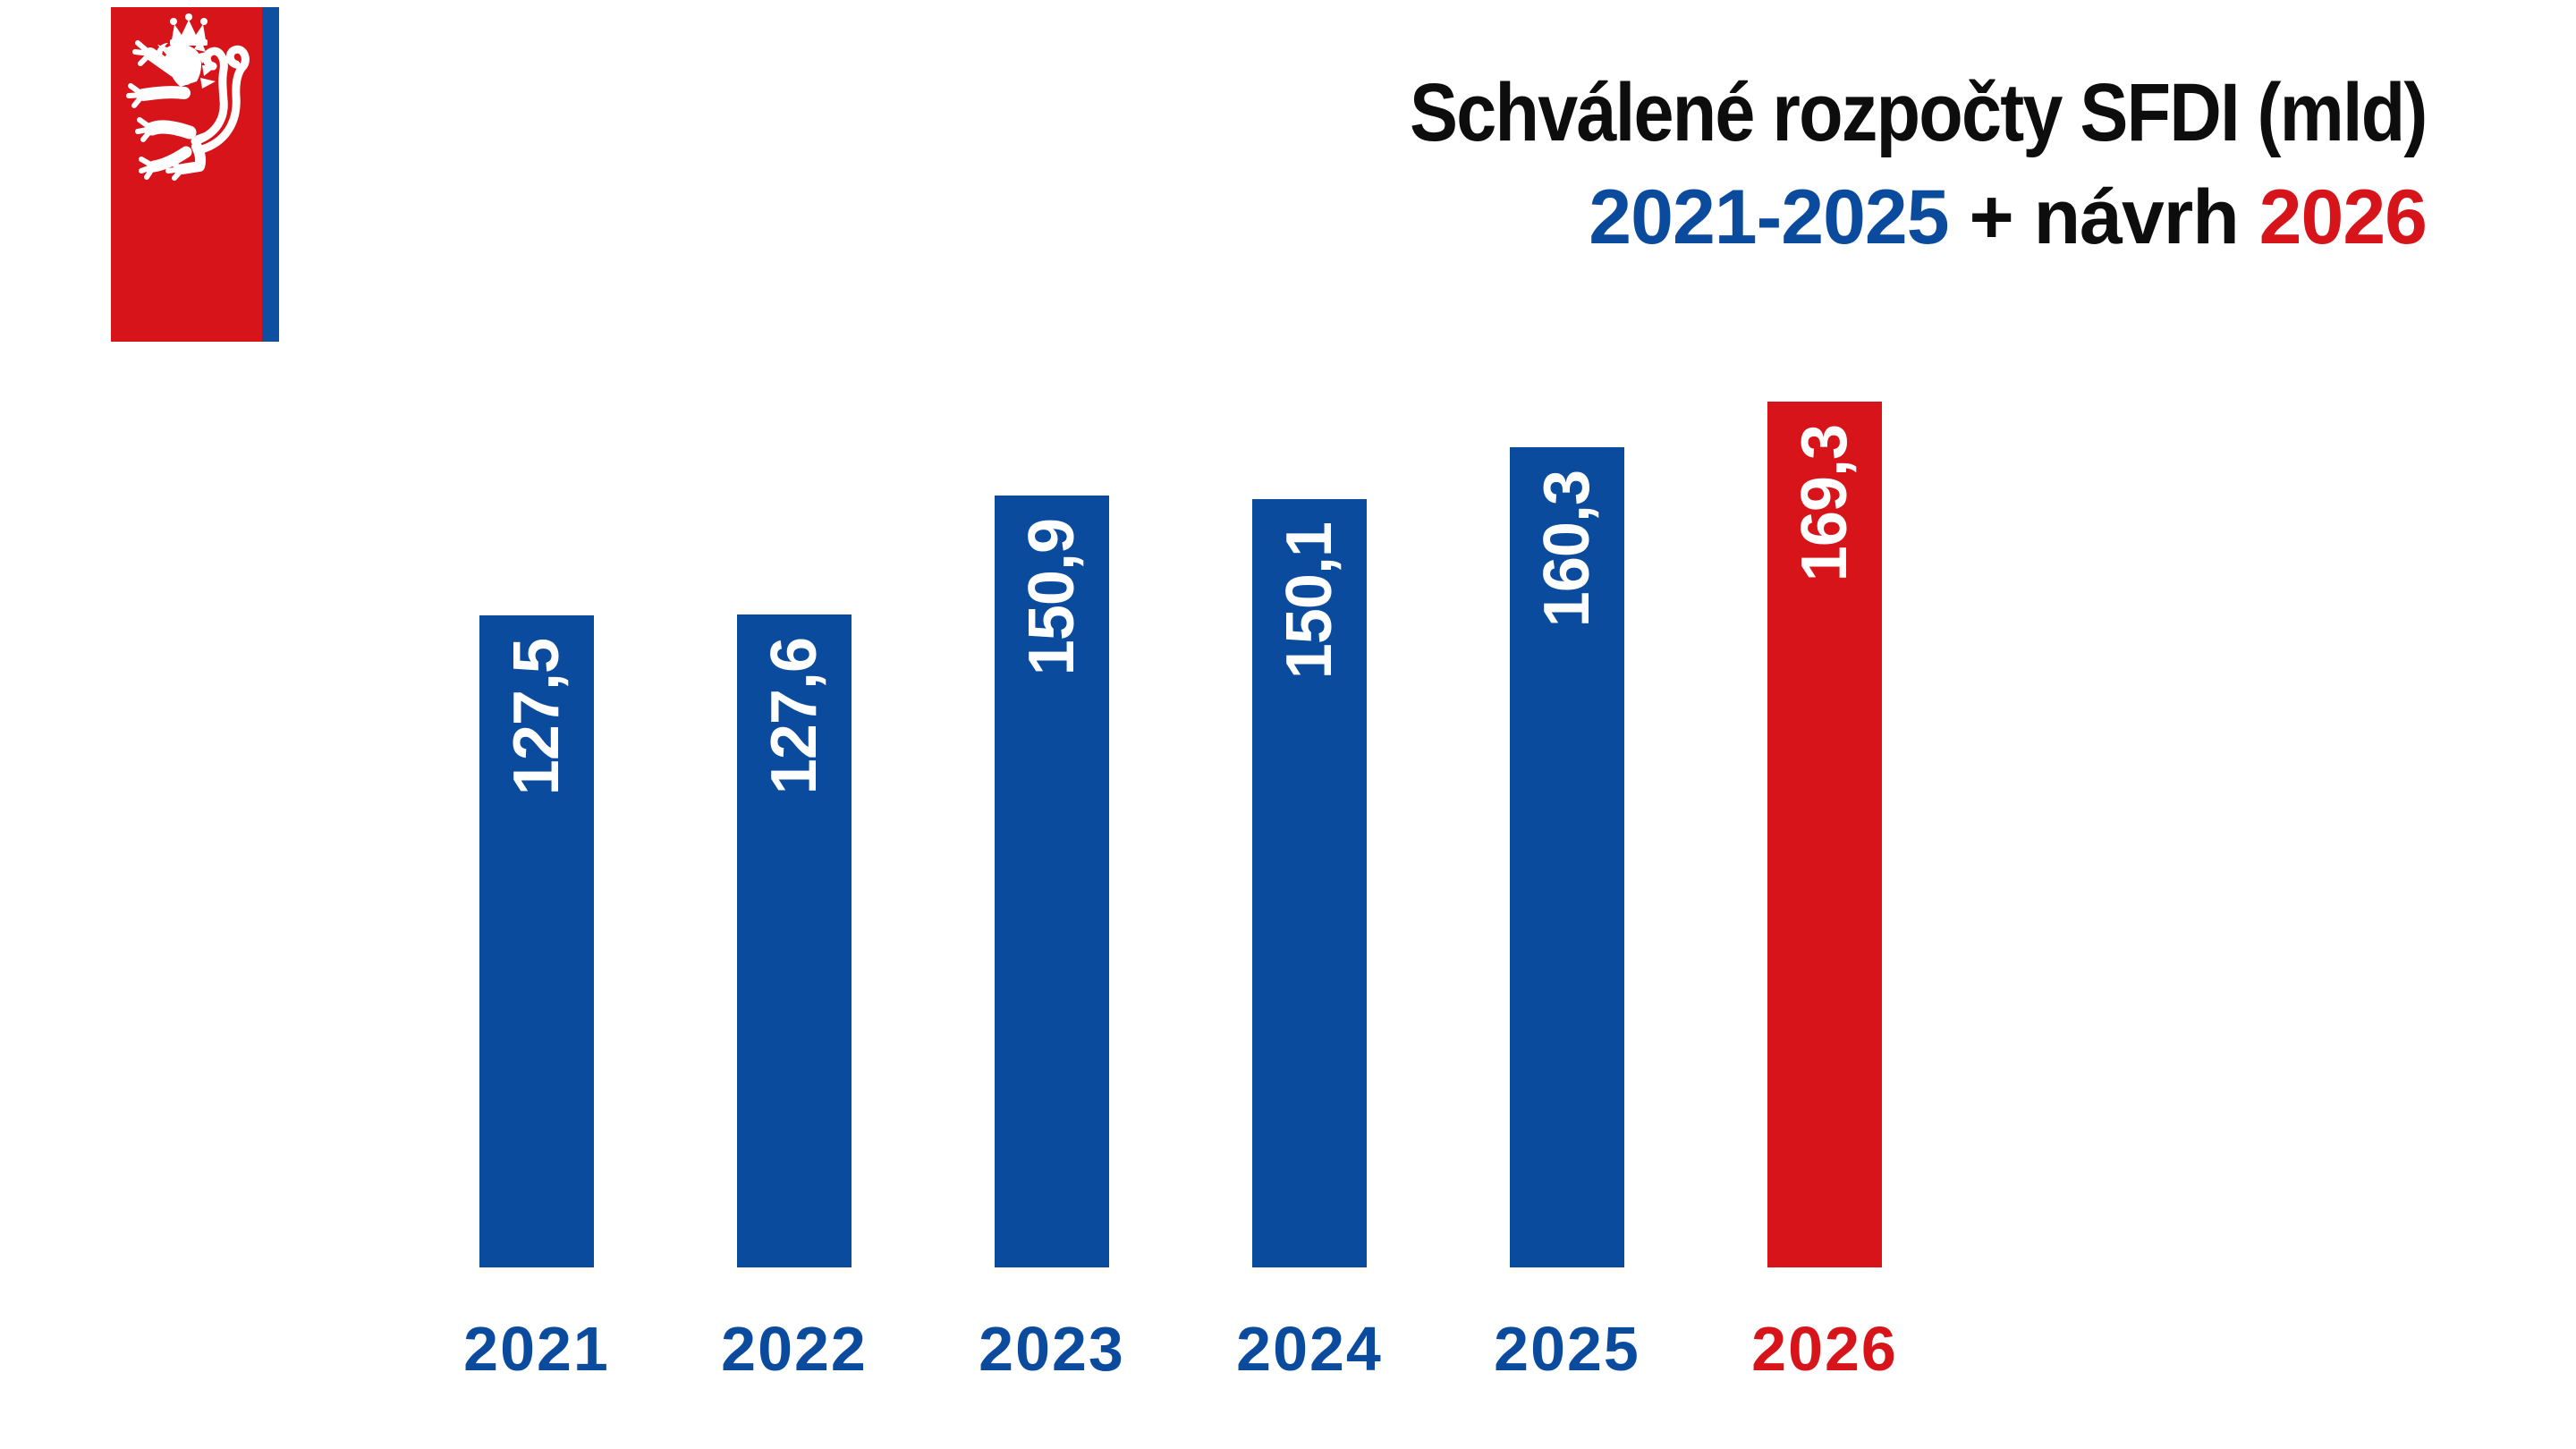 This screenshot has height=1449, width=2576. What do you see at coordinates (2343, 217) in the screenshot?
I see `title-proposal-year: 2026` at bounding box center [2343, 217].